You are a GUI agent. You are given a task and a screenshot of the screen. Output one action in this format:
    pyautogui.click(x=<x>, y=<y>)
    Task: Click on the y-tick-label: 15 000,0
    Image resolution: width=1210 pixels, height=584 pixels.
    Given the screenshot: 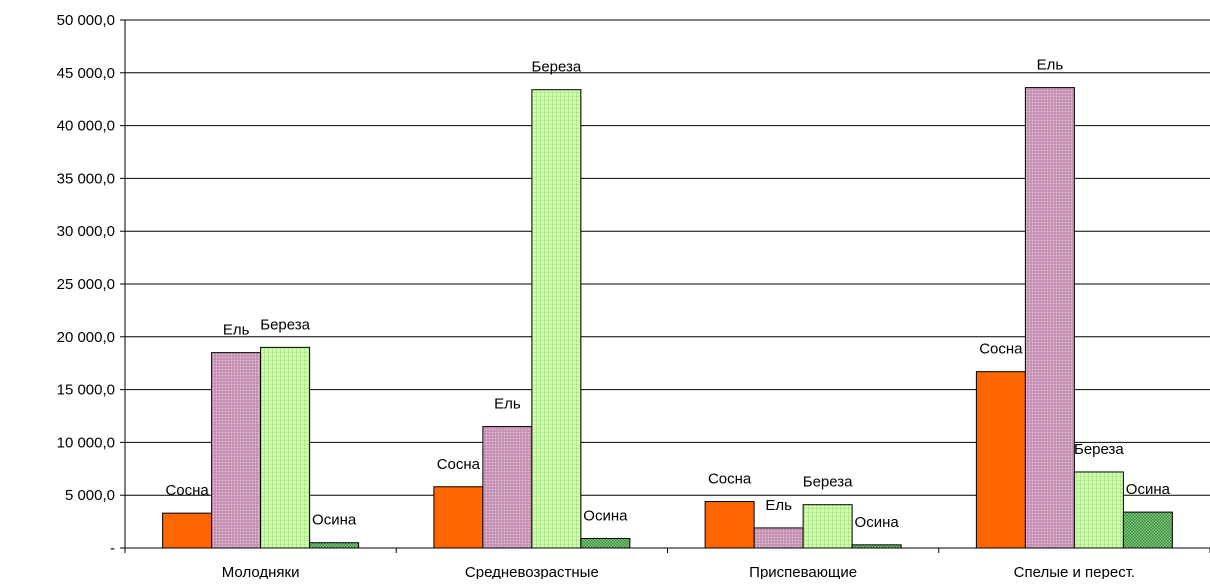 What is the action you would take?
    pyautogui.click(x=86, y=390)
    